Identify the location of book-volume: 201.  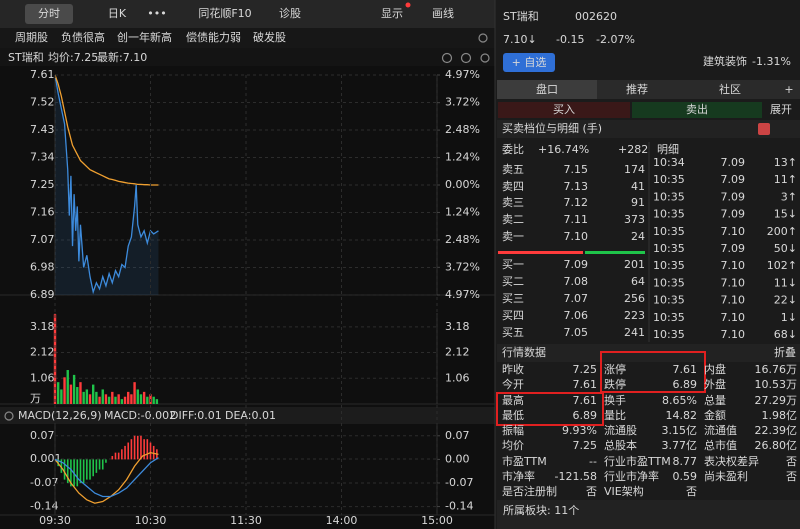
(634, 264).